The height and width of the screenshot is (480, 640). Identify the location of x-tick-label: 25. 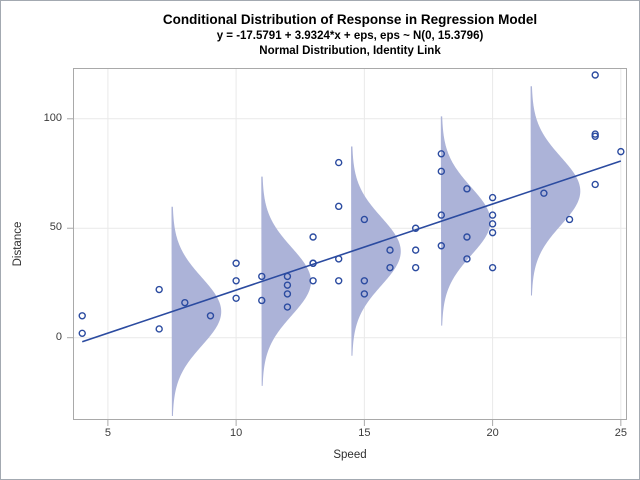
(620, 433).